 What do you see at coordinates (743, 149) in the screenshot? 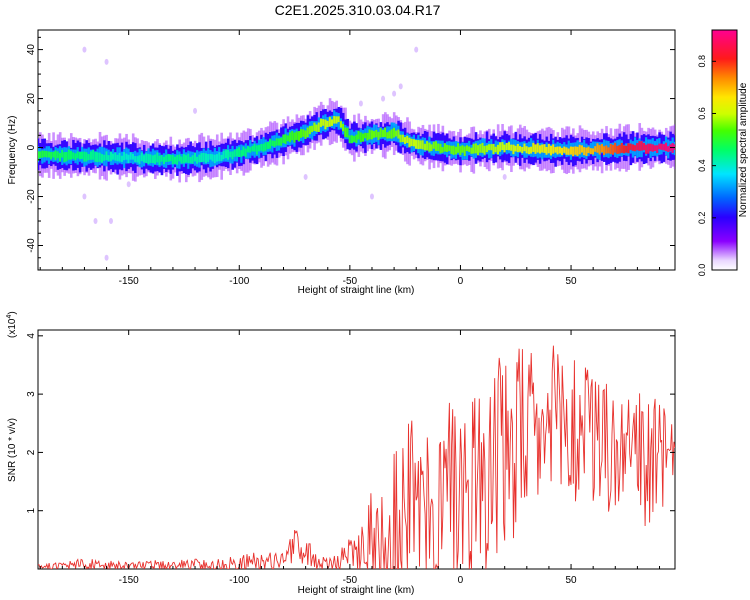
I see `colorbar-label: Normalized spectral amplitude` at bounding box center [743, 149].